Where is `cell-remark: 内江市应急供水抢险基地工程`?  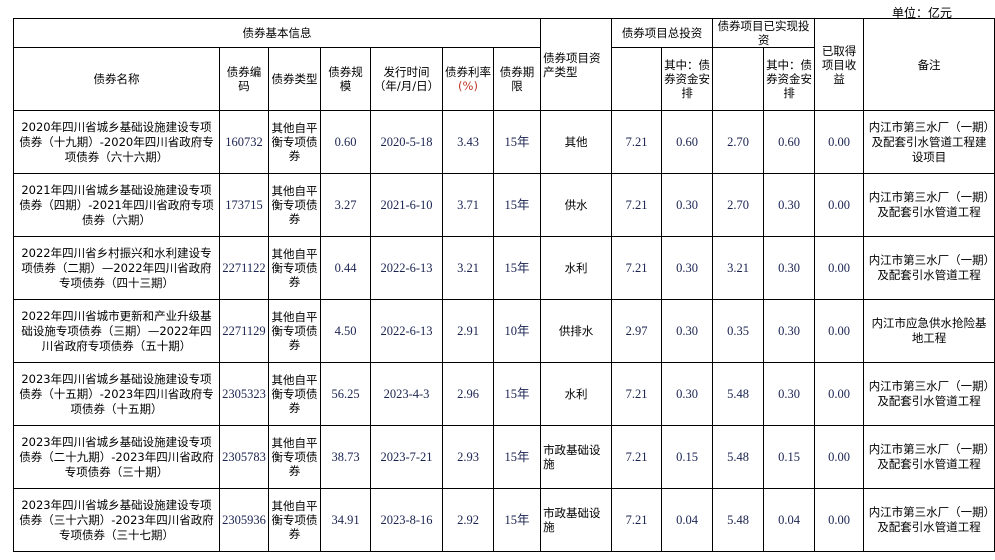 cell-remark: 内江市应急供水抢险基地工程 is located at coordinates (929, 331).